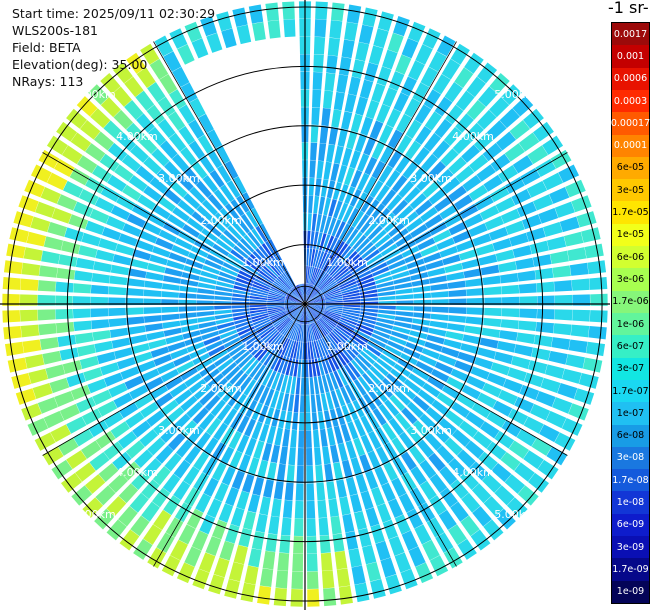  I want to click on colorbar-tick: 1.7e-06, so click(630, 301).